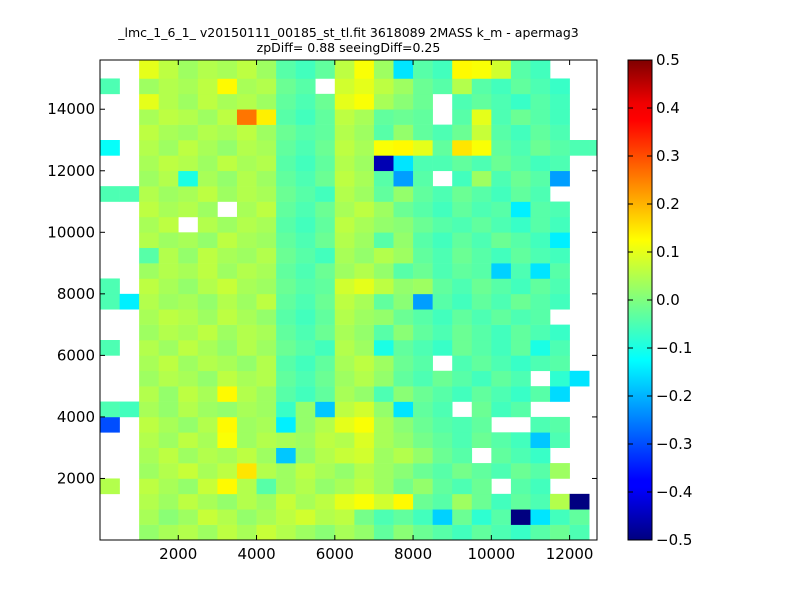 The width and height of the screenshot is (800, 600). I want to click on colorbar-tick-label: 0.4, so click(668, 108).